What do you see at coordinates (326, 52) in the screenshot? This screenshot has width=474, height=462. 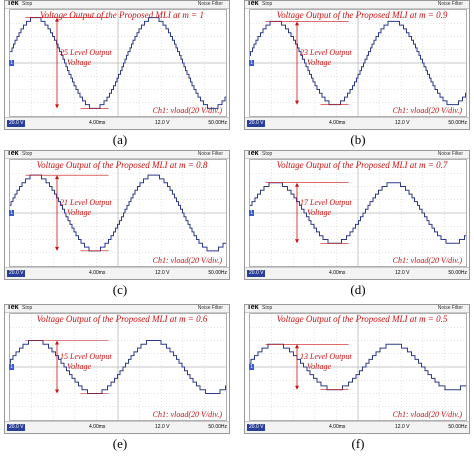 I see `level-label-line1: 23 Level Output` at bounding box center [326, 52].